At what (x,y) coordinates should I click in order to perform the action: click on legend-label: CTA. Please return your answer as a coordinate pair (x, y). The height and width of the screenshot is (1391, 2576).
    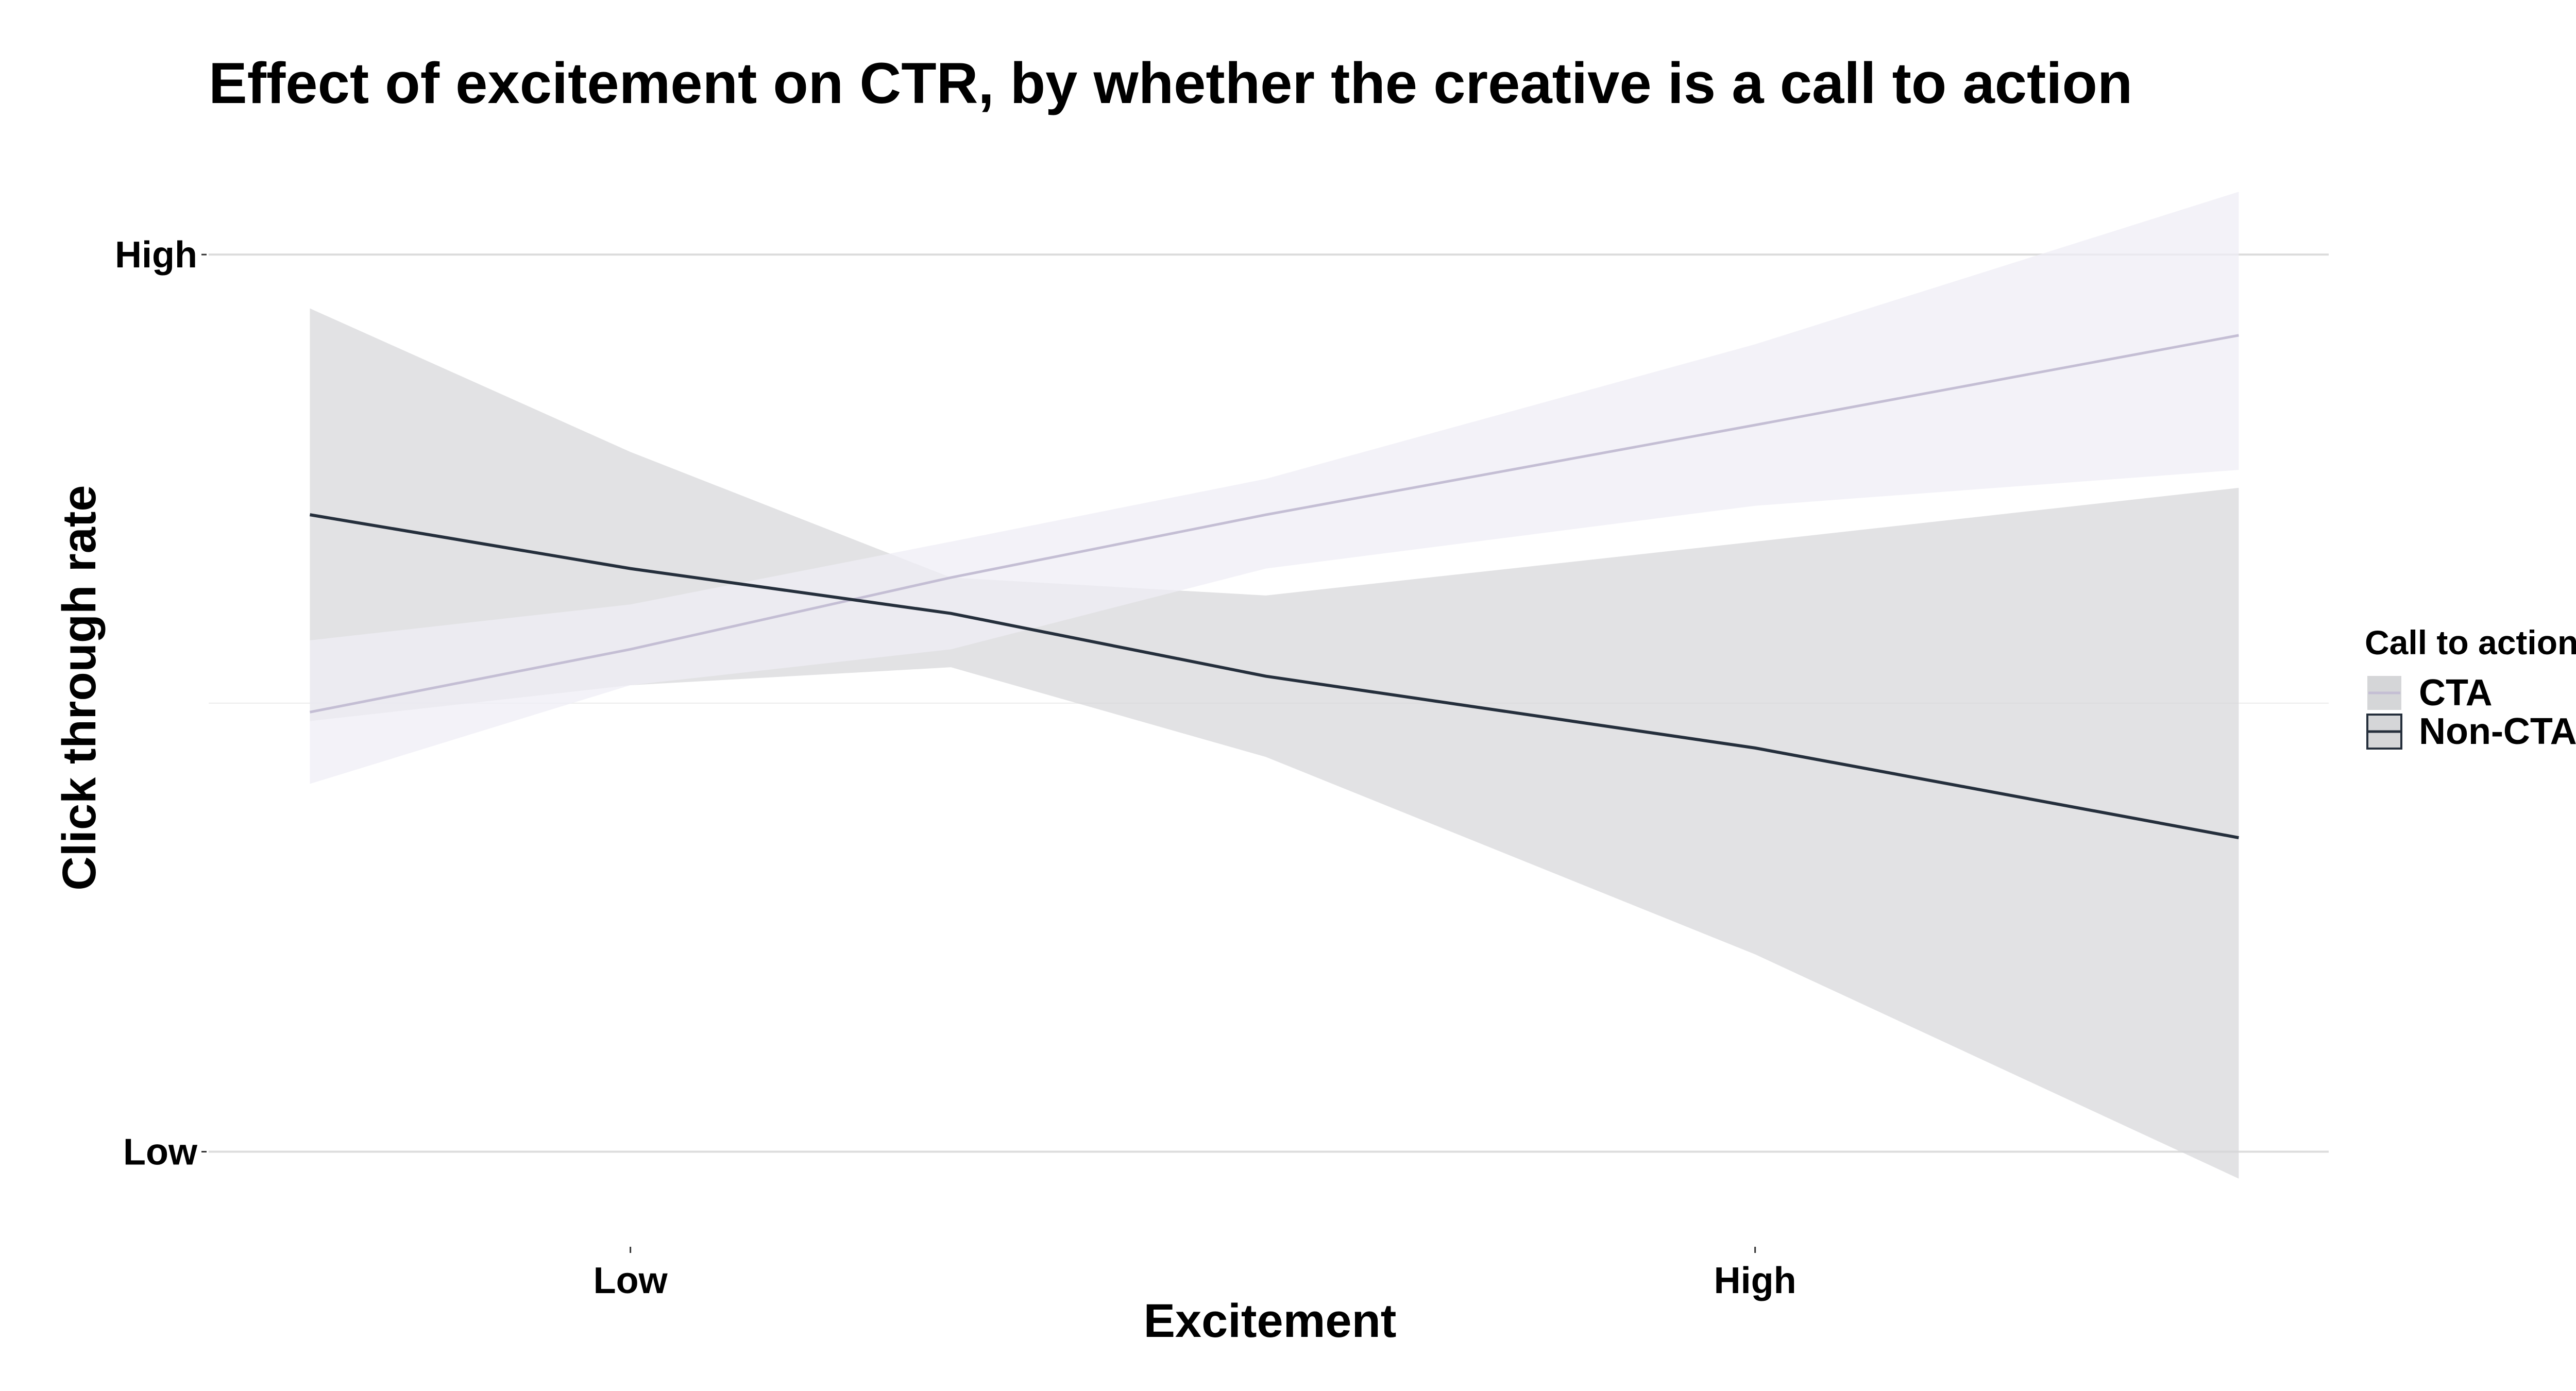
    Looking at the image, I should click on (2456, 693).